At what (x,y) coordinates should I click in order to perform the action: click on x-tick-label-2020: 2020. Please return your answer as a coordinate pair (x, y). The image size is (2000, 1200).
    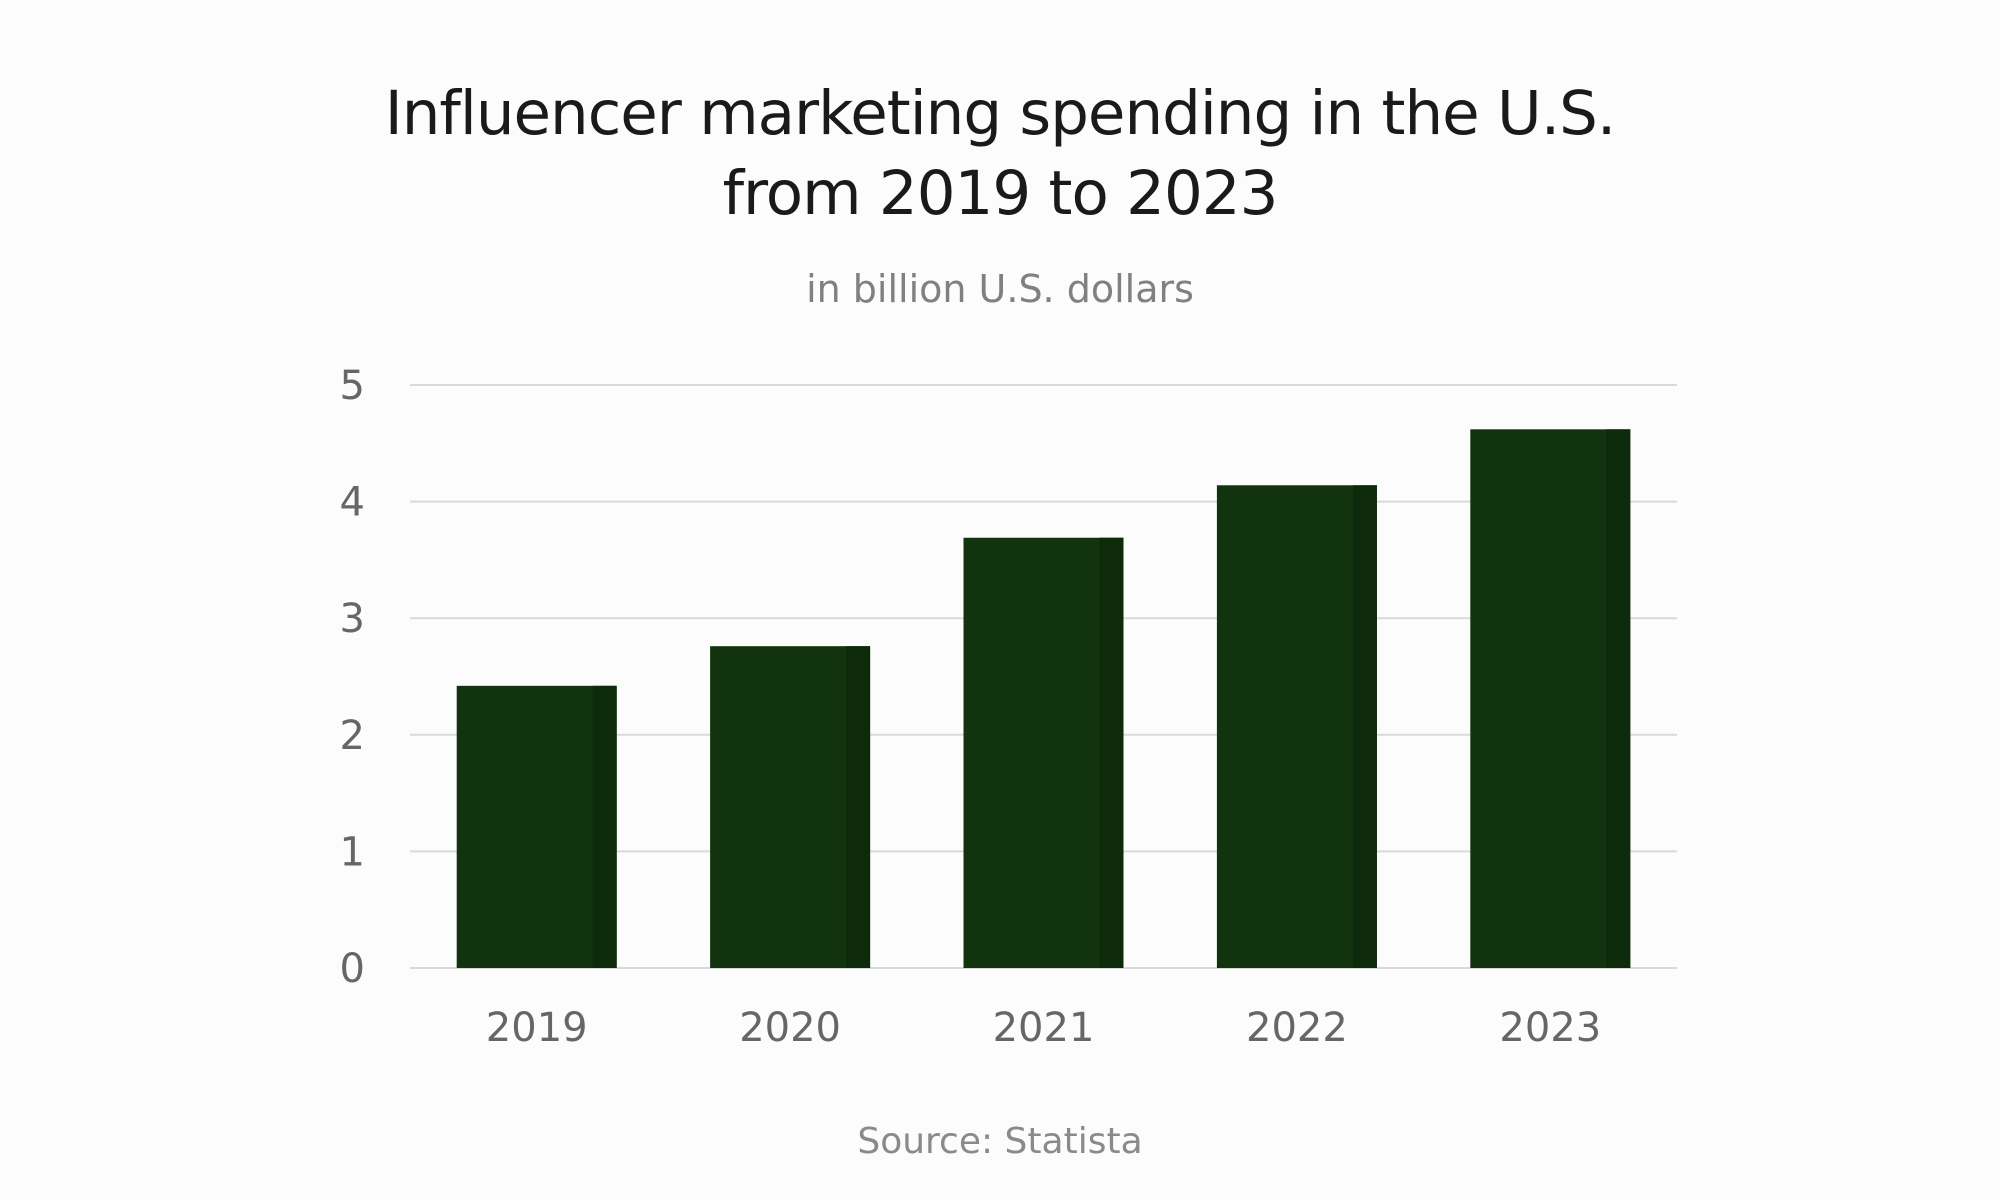
    Looking at the image, I should click on (790, 1028).